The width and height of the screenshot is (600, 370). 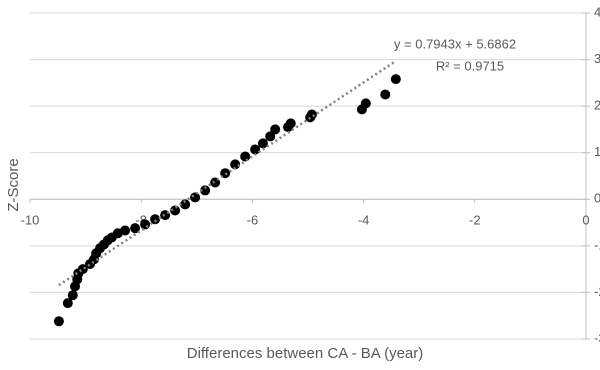 What do you see at coordinates (470, 65) in the screenshot?
I see `trendline-r2: R² = 0.9715` at bounding box center [470, 65].